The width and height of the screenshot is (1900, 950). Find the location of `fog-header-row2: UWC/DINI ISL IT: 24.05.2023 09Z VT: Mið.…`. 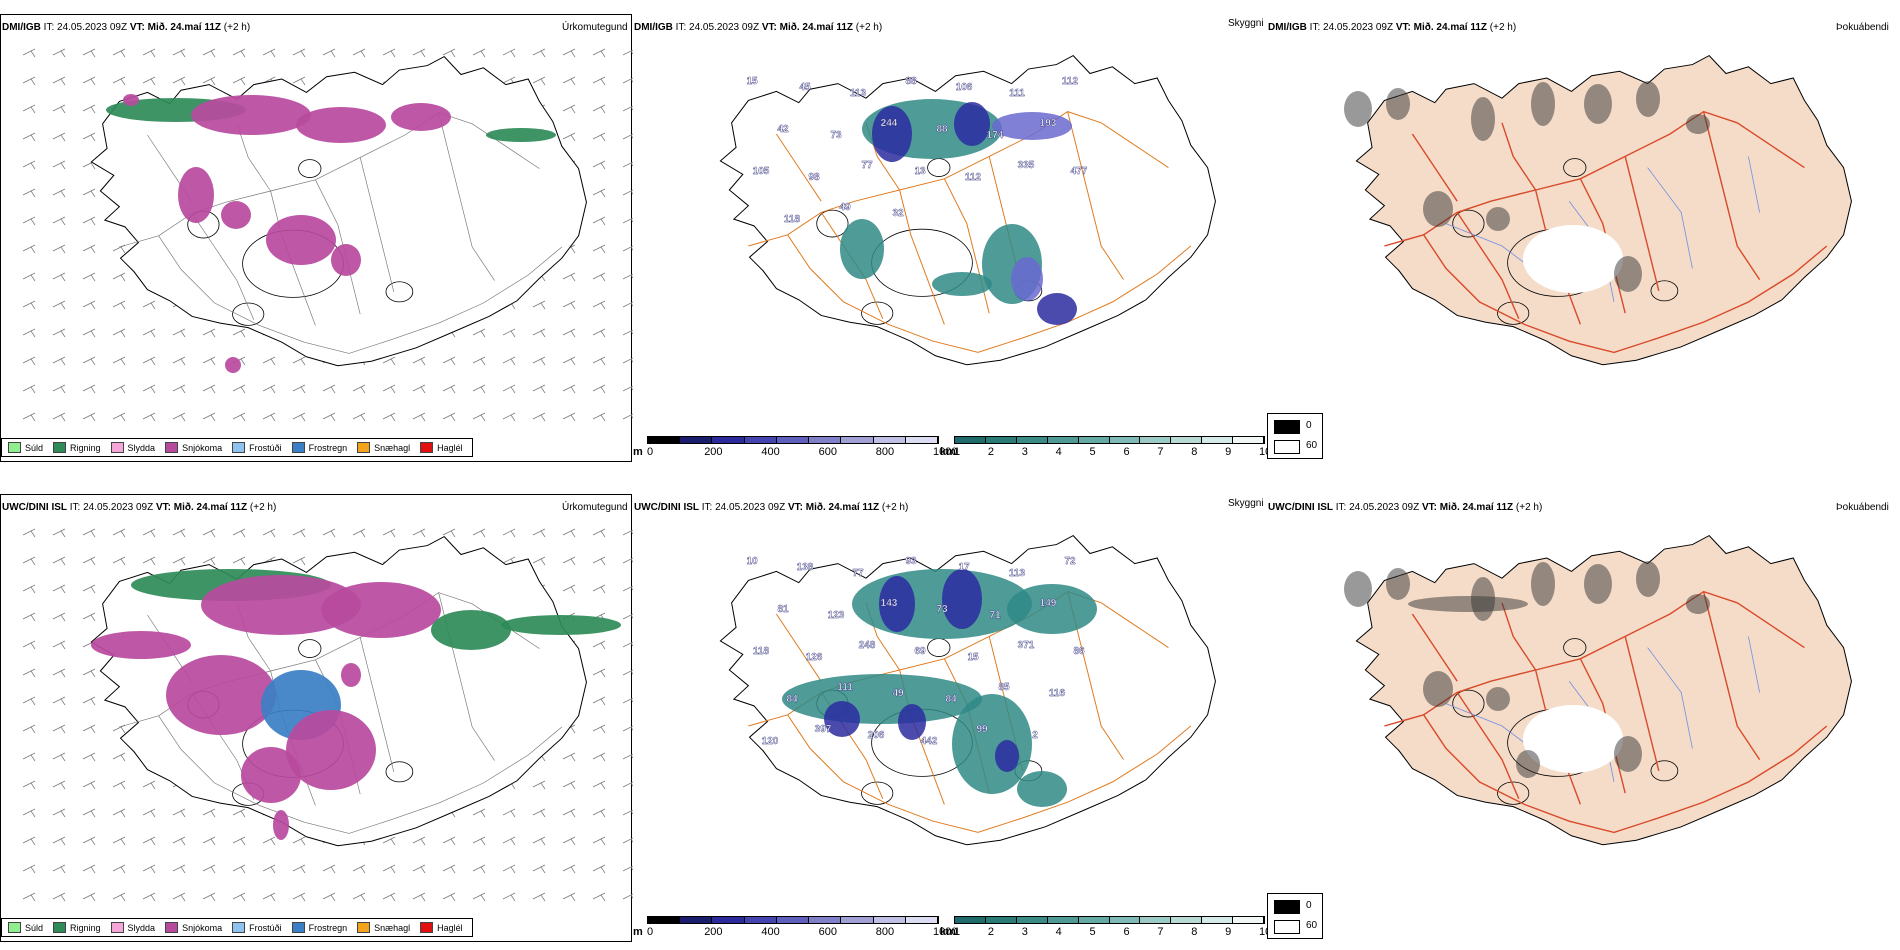

fog-header-row2: UWC/DINI ISL IT: 24.05.2023 09Z VT: Mið.… is located at coordinates (1405, 507).